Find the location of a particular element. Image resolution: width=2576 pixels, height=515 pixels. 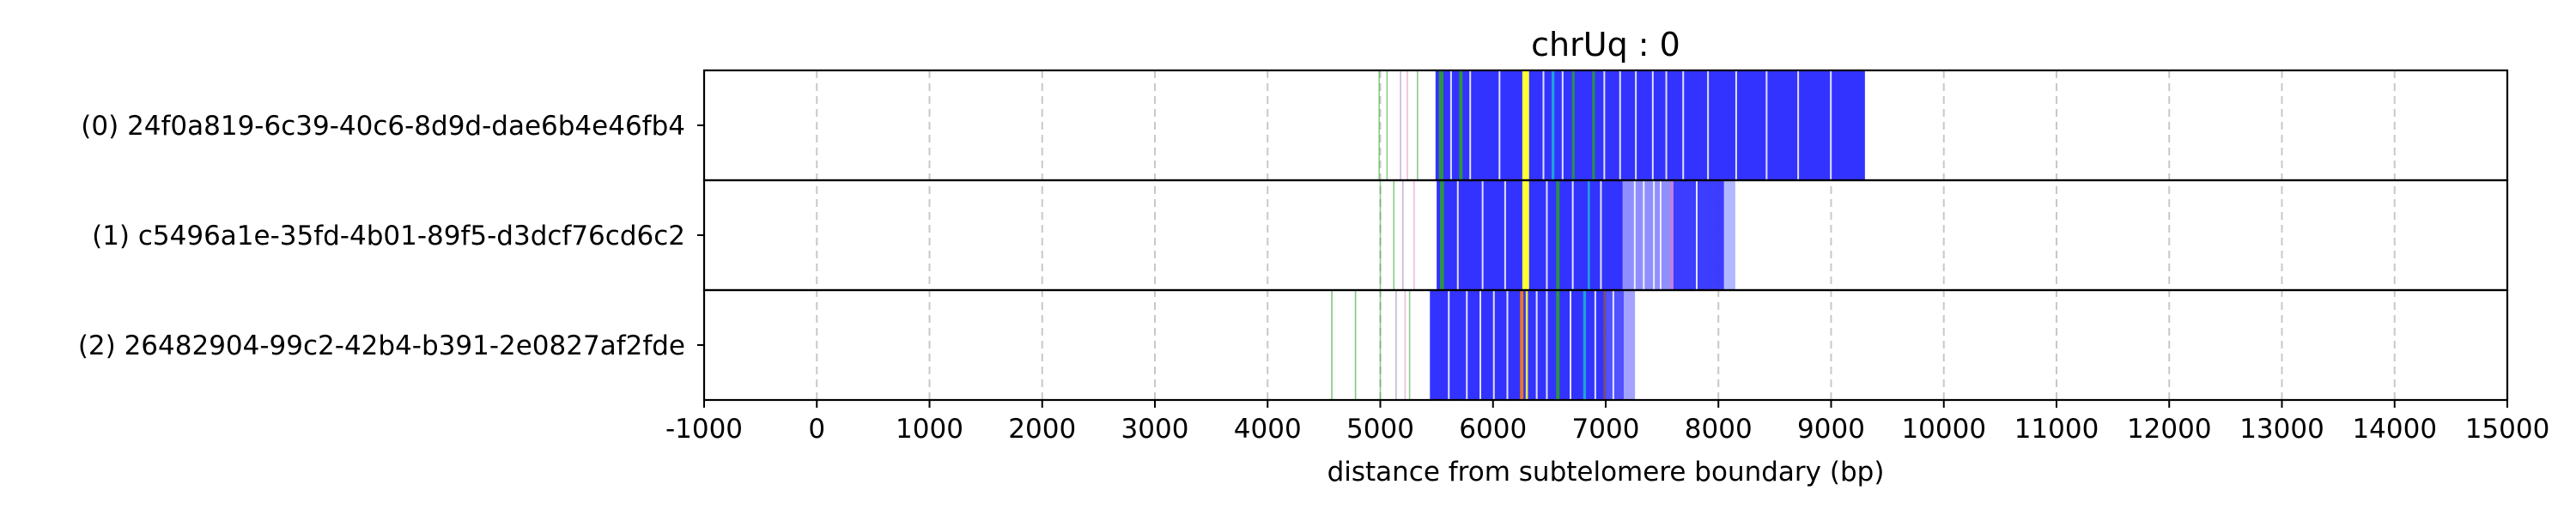

x-tick-label: 14000 is located at coordinates (2394, 429).